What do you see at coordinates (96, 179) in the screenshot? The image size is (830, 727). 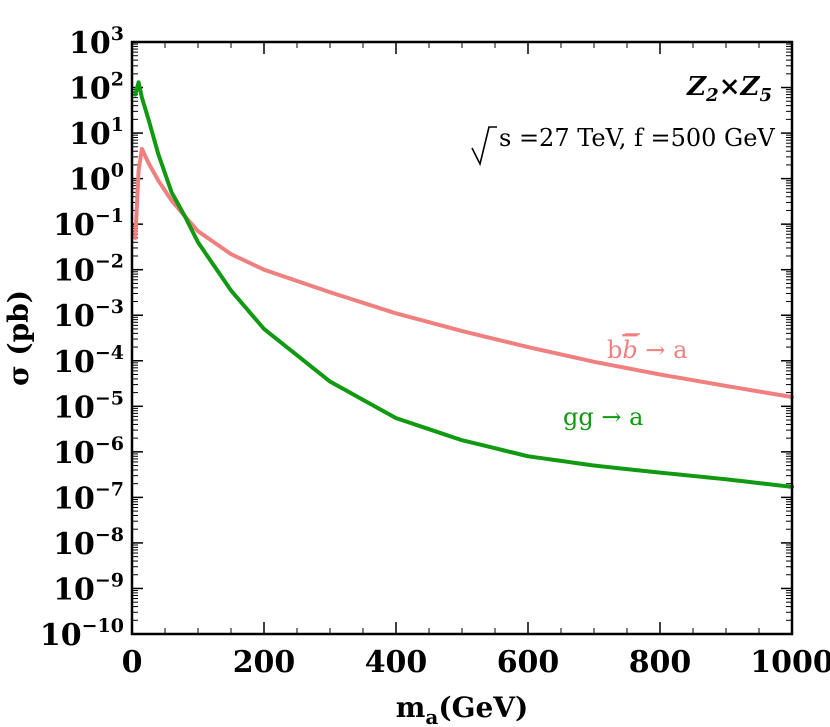 I see `y-tick-label: 10⁰` at bounding box center [96, 179].